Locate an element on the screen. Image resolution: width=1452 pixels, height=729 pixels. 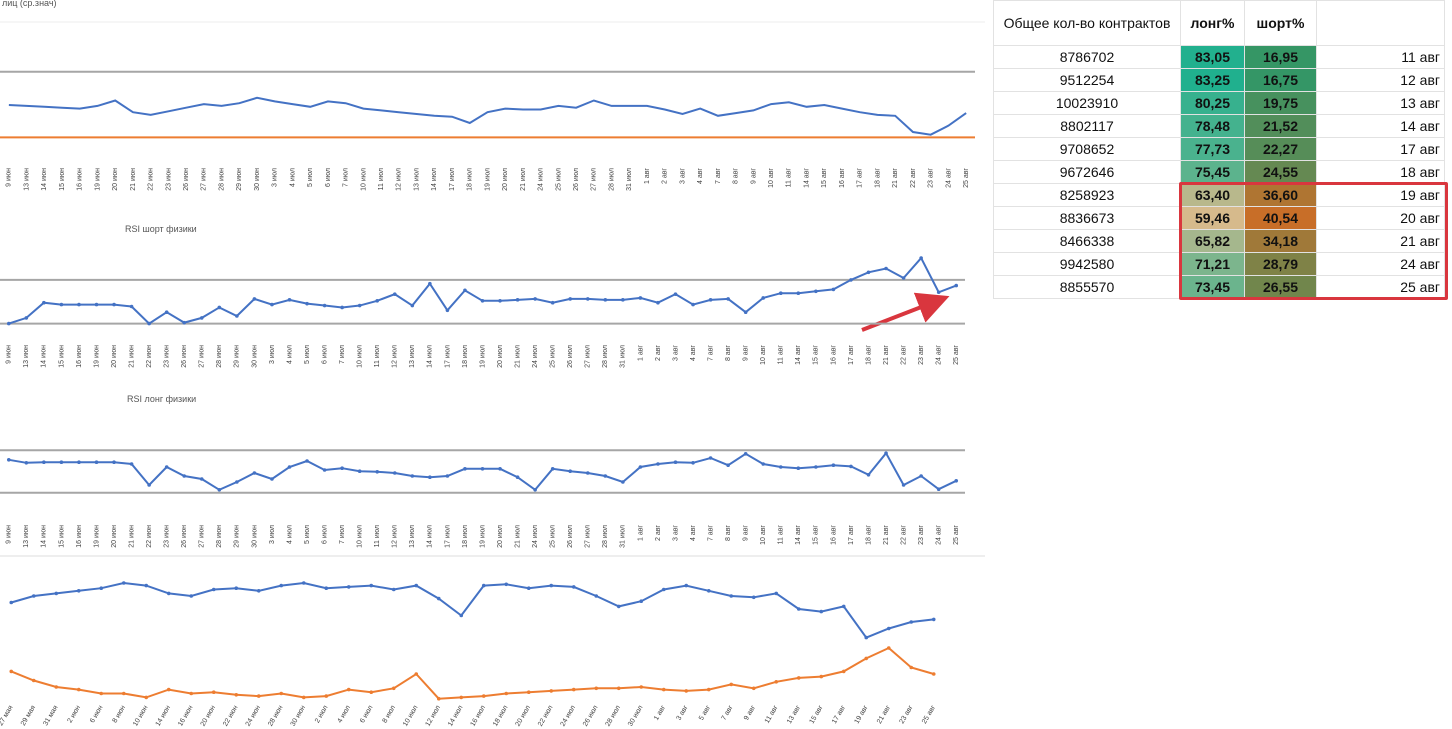
header-cell: Общее кол-во контрактов is located at coordinates (1087, 23).